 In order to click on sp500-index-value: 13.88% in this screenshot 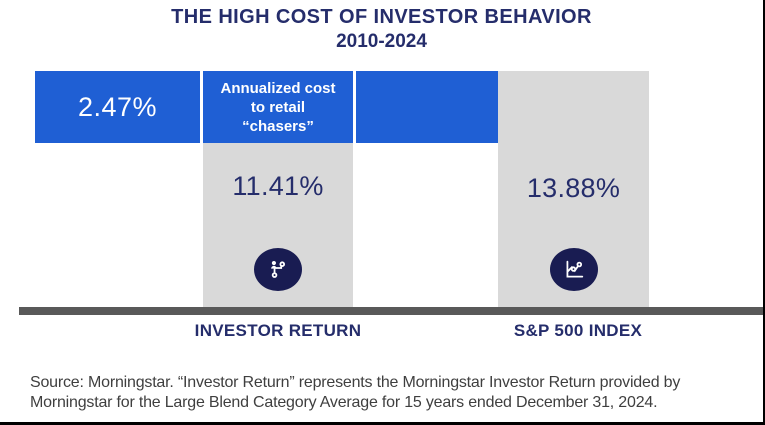, I will do `click(573, 188)`.